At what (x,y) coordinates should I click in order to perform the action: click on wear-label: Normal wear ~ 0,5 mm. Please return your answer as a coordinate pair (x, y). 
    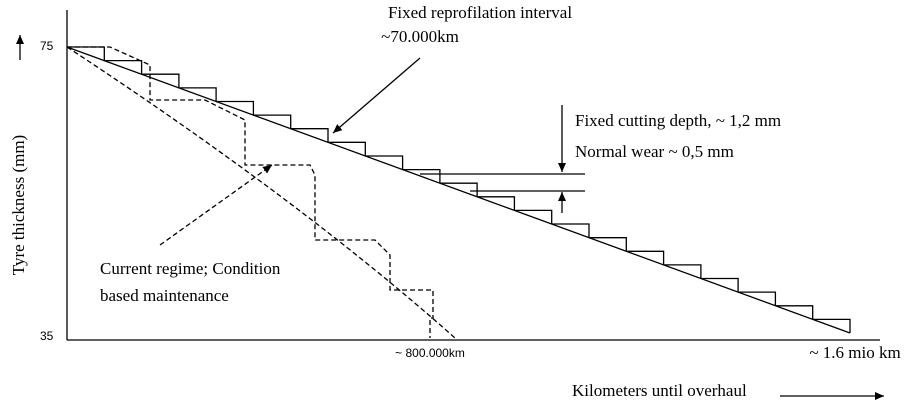
    Looking at the image, I should click on (654, 151).